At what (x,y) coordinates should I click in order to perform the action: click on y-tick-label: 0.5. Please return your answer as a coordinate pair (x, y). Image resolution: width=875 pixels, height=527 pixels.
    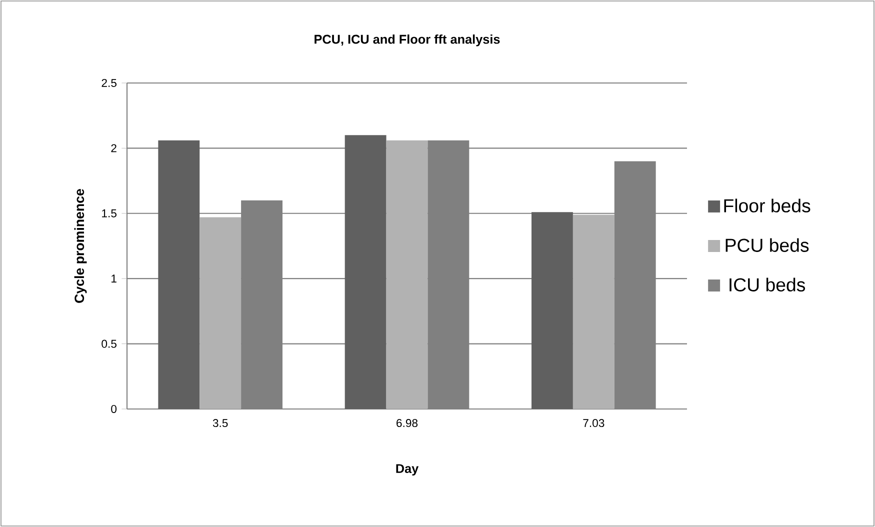
    Looking at the image, I should click on (109, 344).